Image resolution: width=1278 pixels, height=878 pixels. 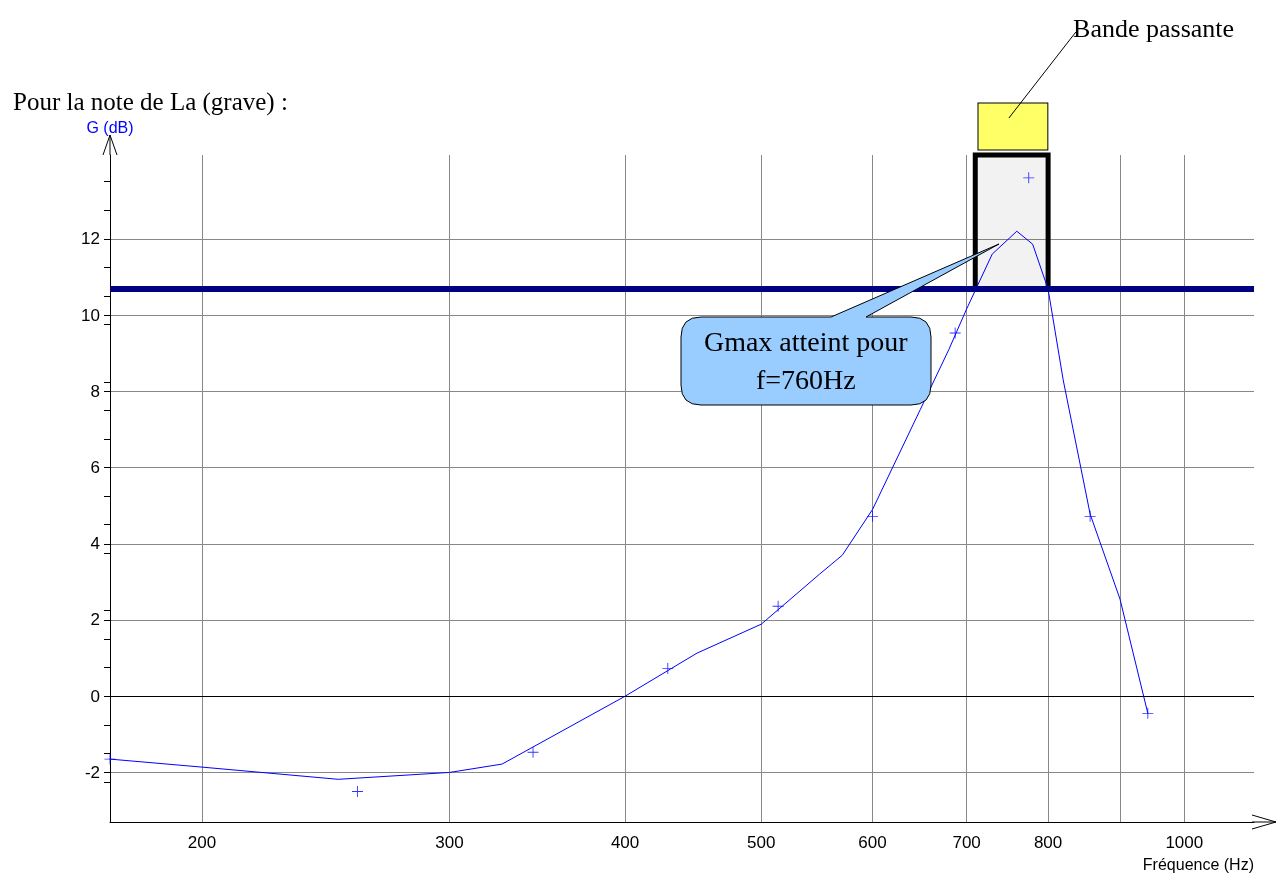 What do you see at coordinates (1184, 842) in the screenshot?
I see `x-tick-label: 1000` at bounding box center [1184, 842].